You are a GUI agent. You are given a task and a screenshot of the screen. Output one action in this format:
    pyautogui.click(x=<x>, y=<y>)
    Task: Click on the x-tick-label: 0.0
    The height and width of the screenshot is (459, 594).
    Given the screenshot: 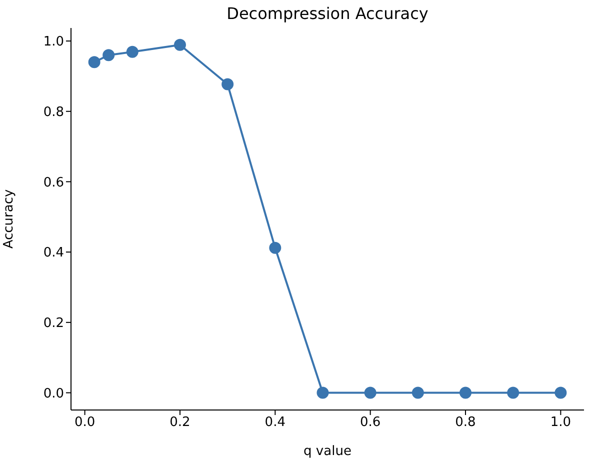 What is the action you would take?
    pyautogui.click(x=85, y=422)
    